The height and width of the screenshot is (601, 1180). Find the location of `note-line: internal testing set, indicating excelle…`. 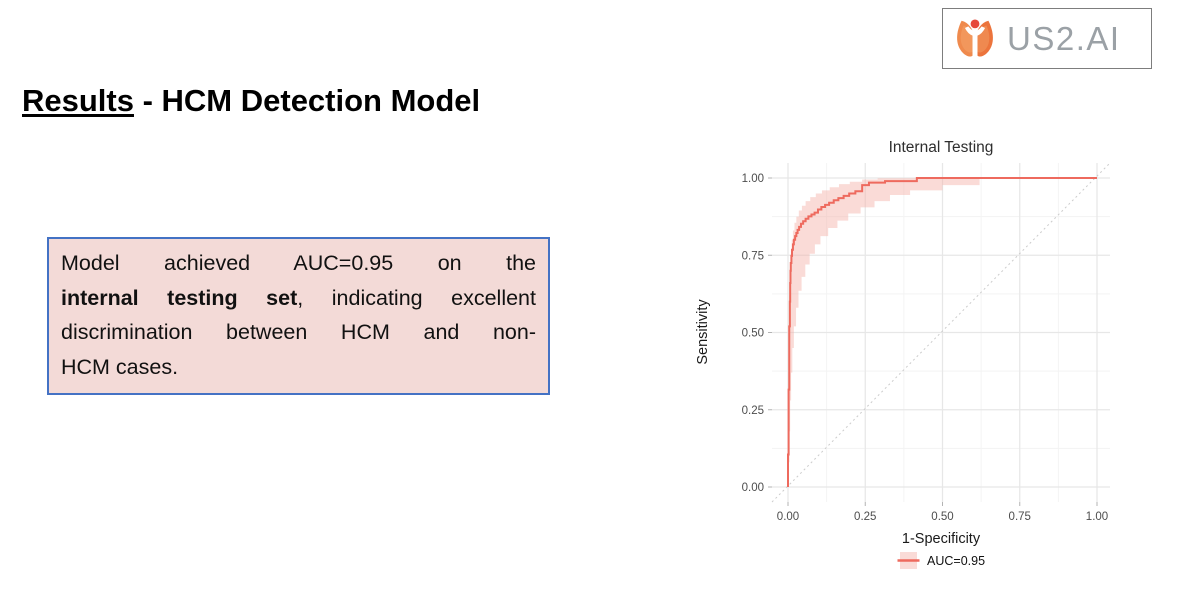

note-line: internal testing set, indicating excelle… is located at coordinates (298, 297).